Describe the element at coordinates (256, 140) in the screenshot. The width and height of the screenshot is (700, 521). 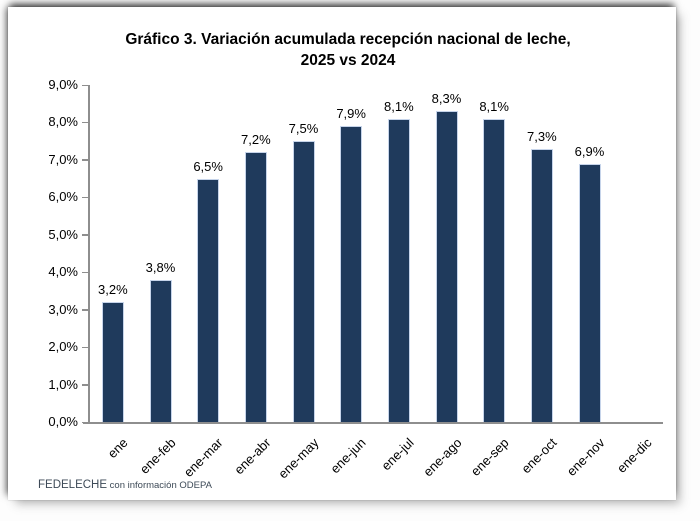
I see `bar-value-label: 7,2%` at that location.